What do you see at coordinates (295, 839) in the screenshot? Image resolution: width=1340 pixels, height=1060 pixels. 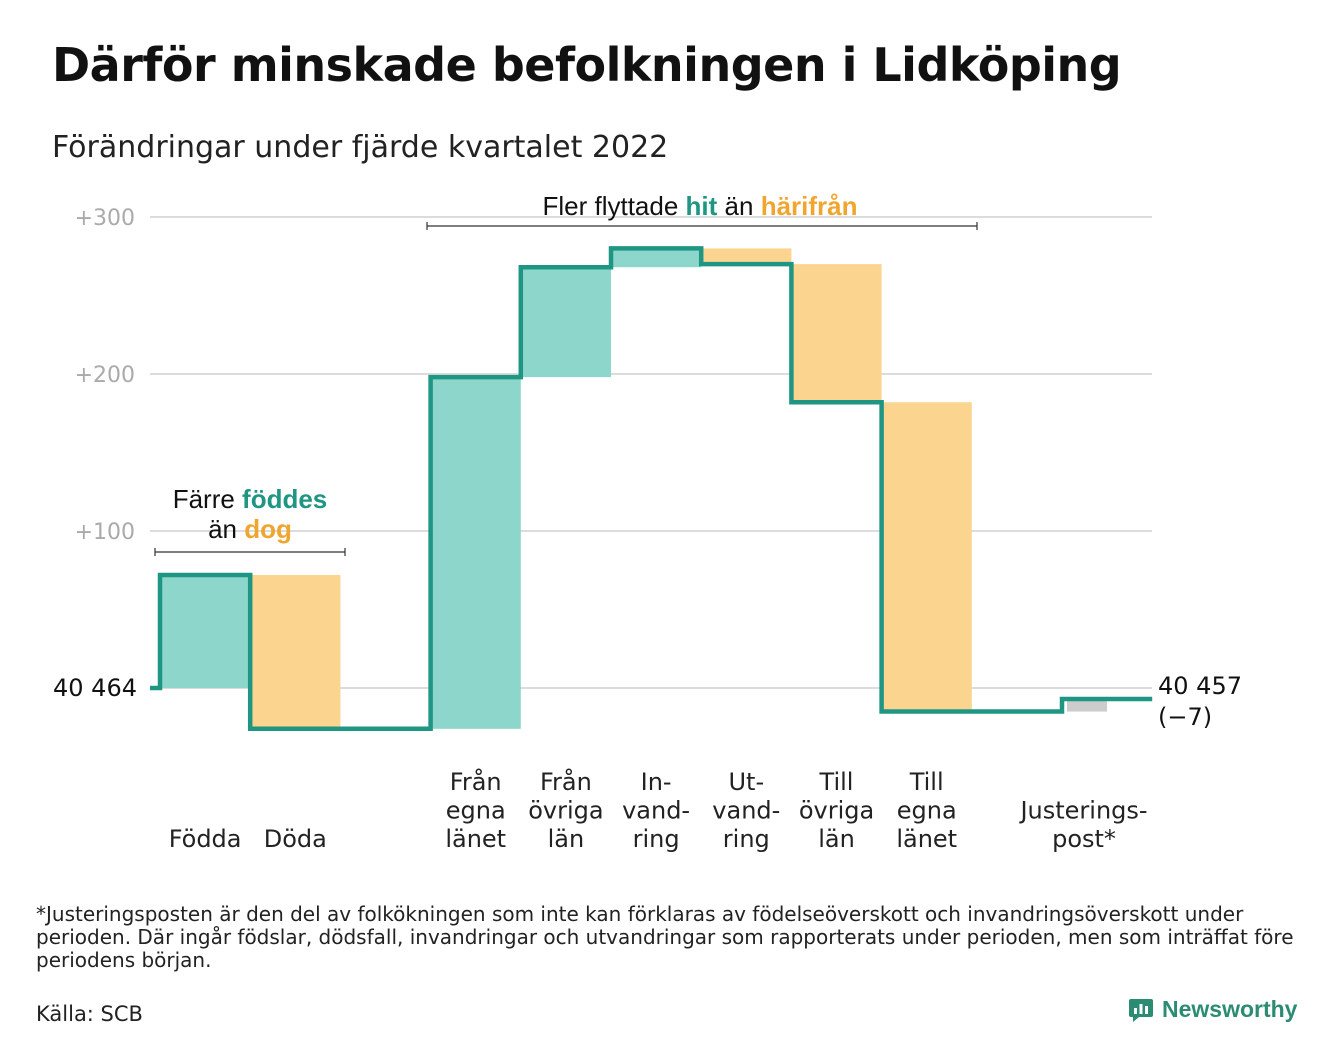 I see `category-label-1: Döda` at bounding box center [295, 839].